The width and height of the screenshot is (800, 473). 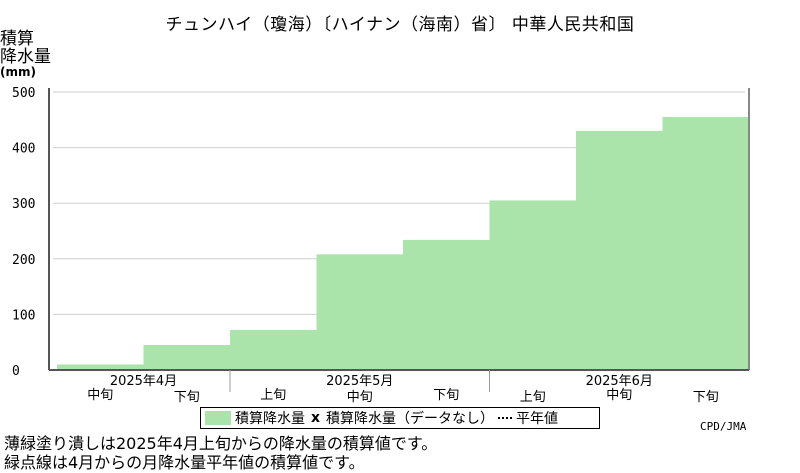 I want to click on y-axis-label-line1: 積算, so click(x=17, y=39).